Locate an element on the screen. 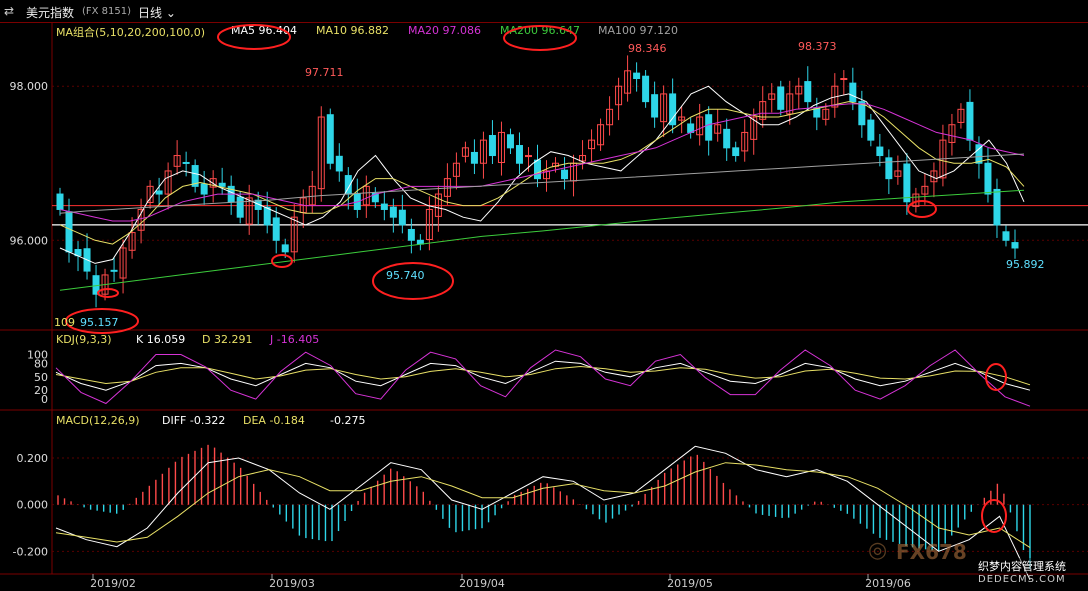  ma10-label: MA10 96.882 is located at coordinates (352, 30).